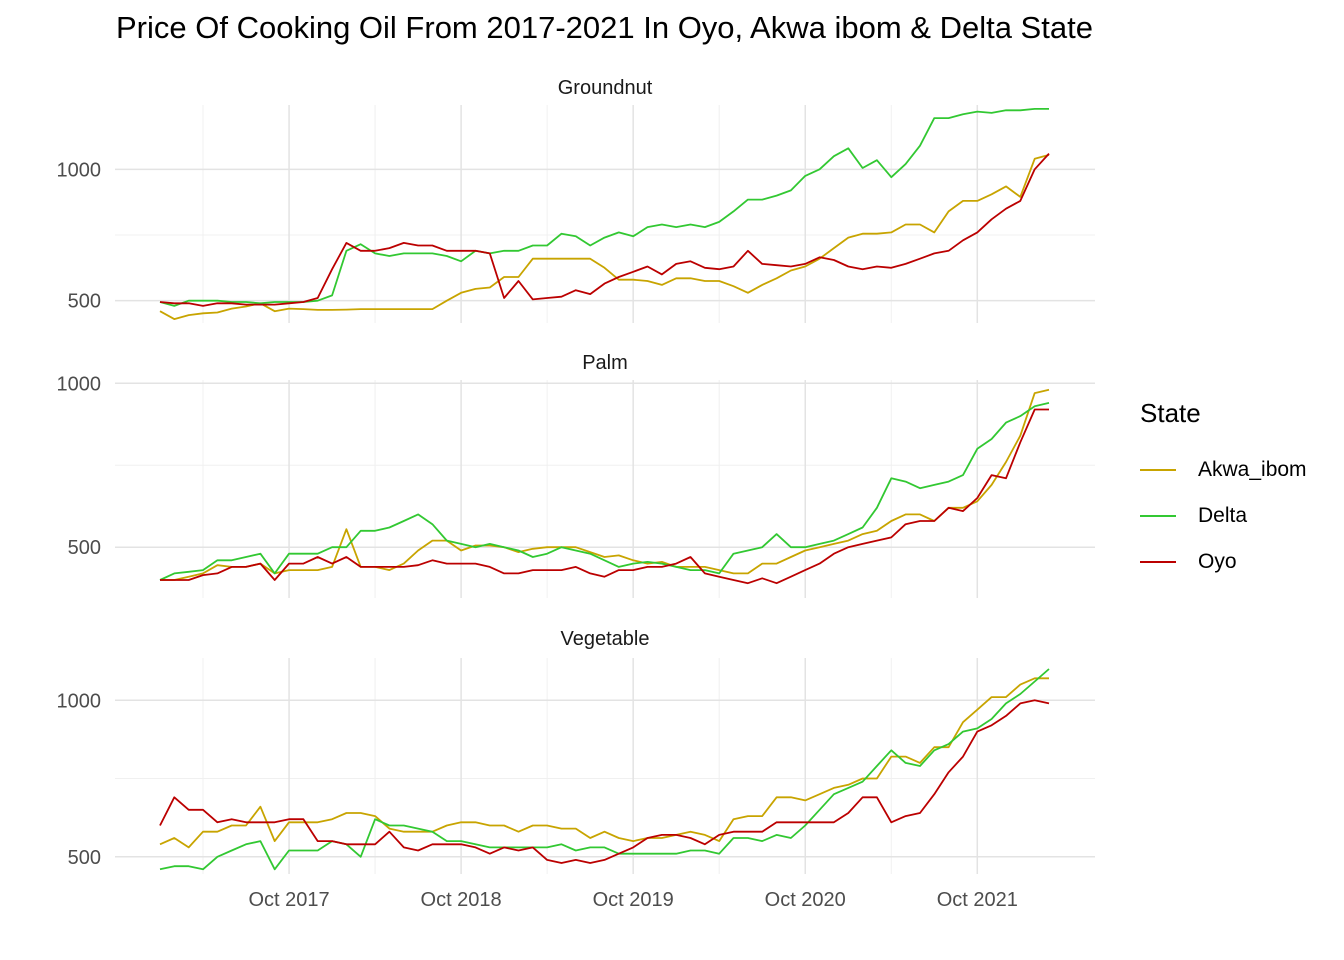 The image size is (1344, 960). What do you see at coordinates (604, 496) in the screenshot?
I see `series-line-palm-oyo` at bounding box center [604, 496].